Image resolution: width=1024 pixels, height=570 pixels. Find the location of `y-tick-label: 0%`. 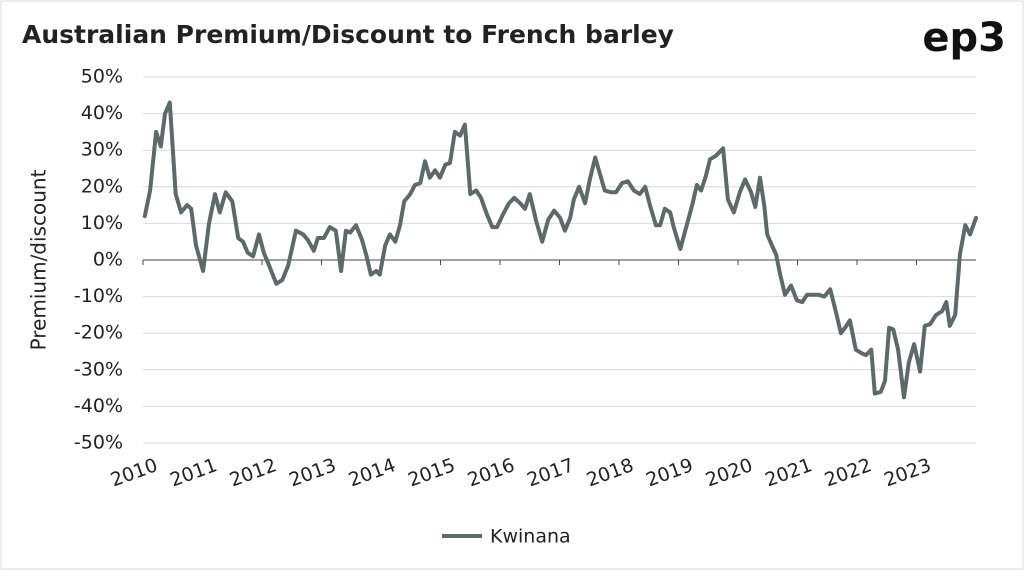

y-tick-label: 0% is located at coordinates (108, 260).